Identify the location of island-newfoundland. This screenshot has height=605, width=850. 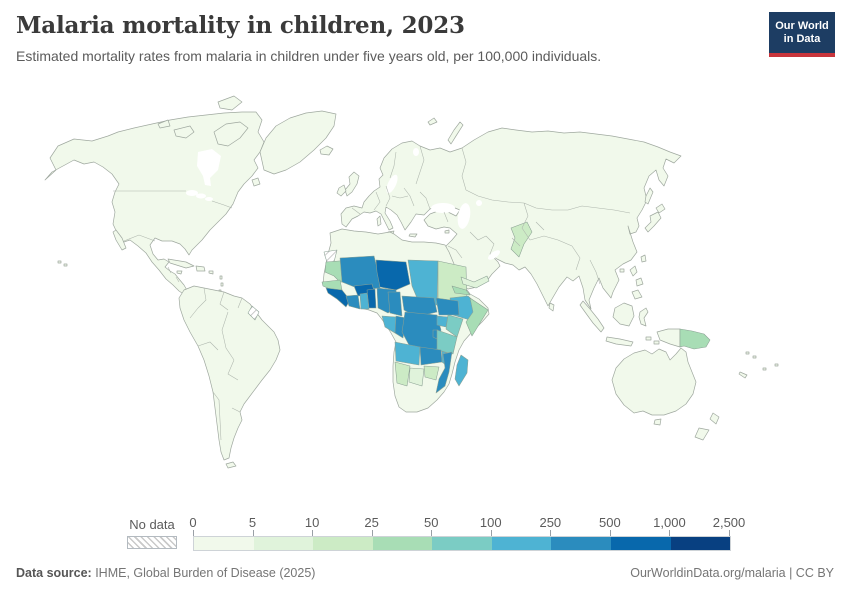
(256, 182).